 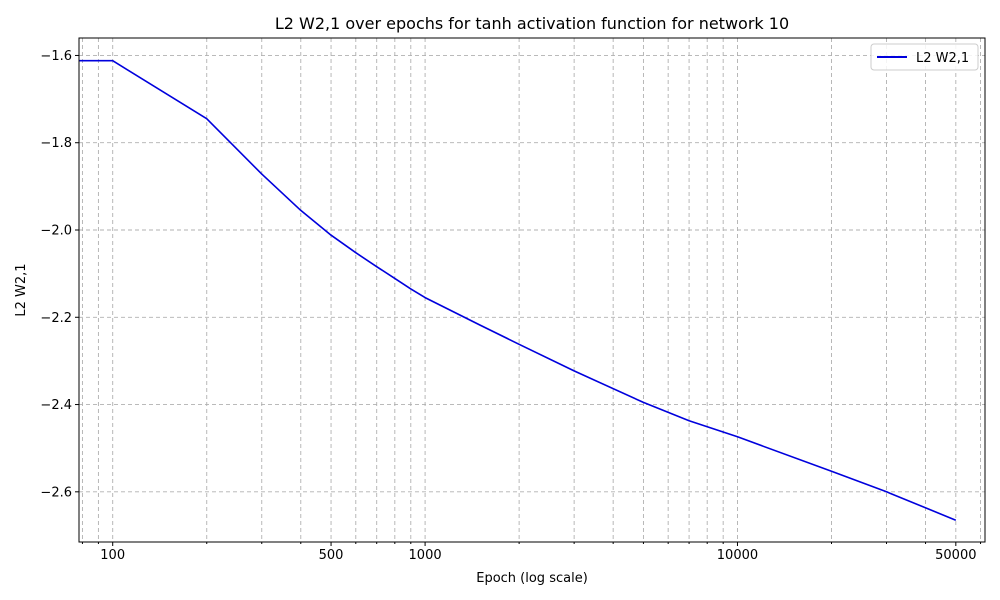 What do you see at coordinates (56, 56) in the screenshot?
I see `y-tick-label: −1.6` at bounding box center [56, 56].